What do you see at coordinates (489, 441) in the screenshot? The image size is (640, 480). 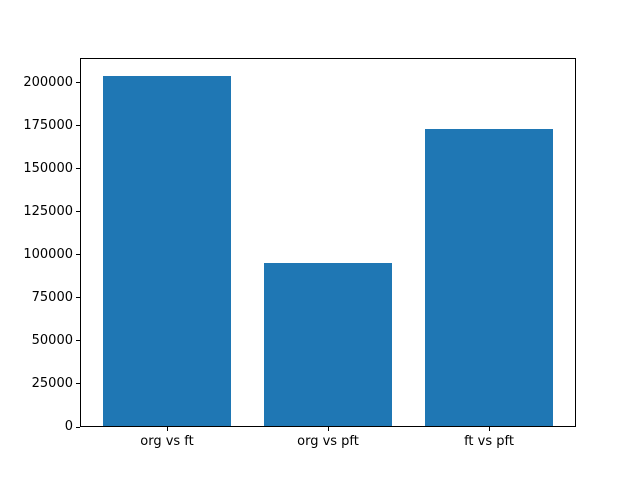 I see `x-tick-label: ft vs pft` at bounding box center [489, 441].